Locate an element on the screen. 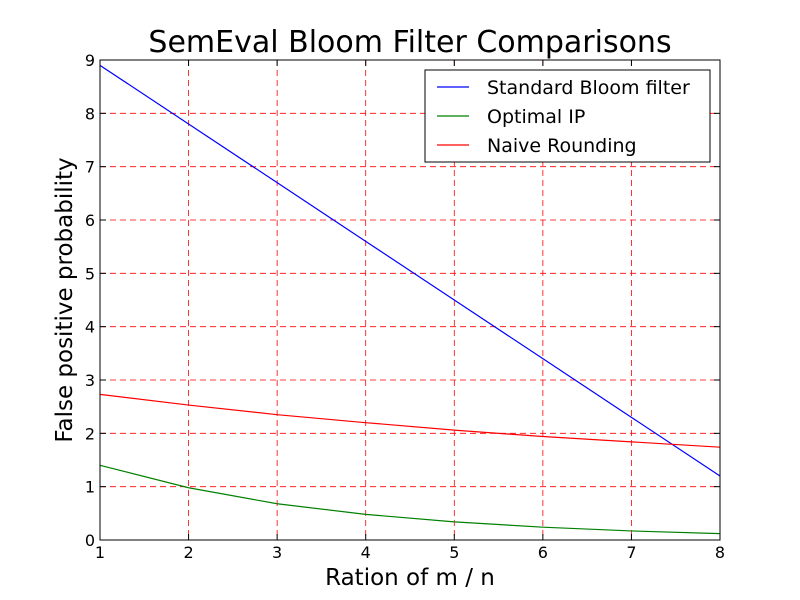 The height and width of the screenshot is (600, 800). legend-label: Optimal IP is located at coordinates (536, 117).